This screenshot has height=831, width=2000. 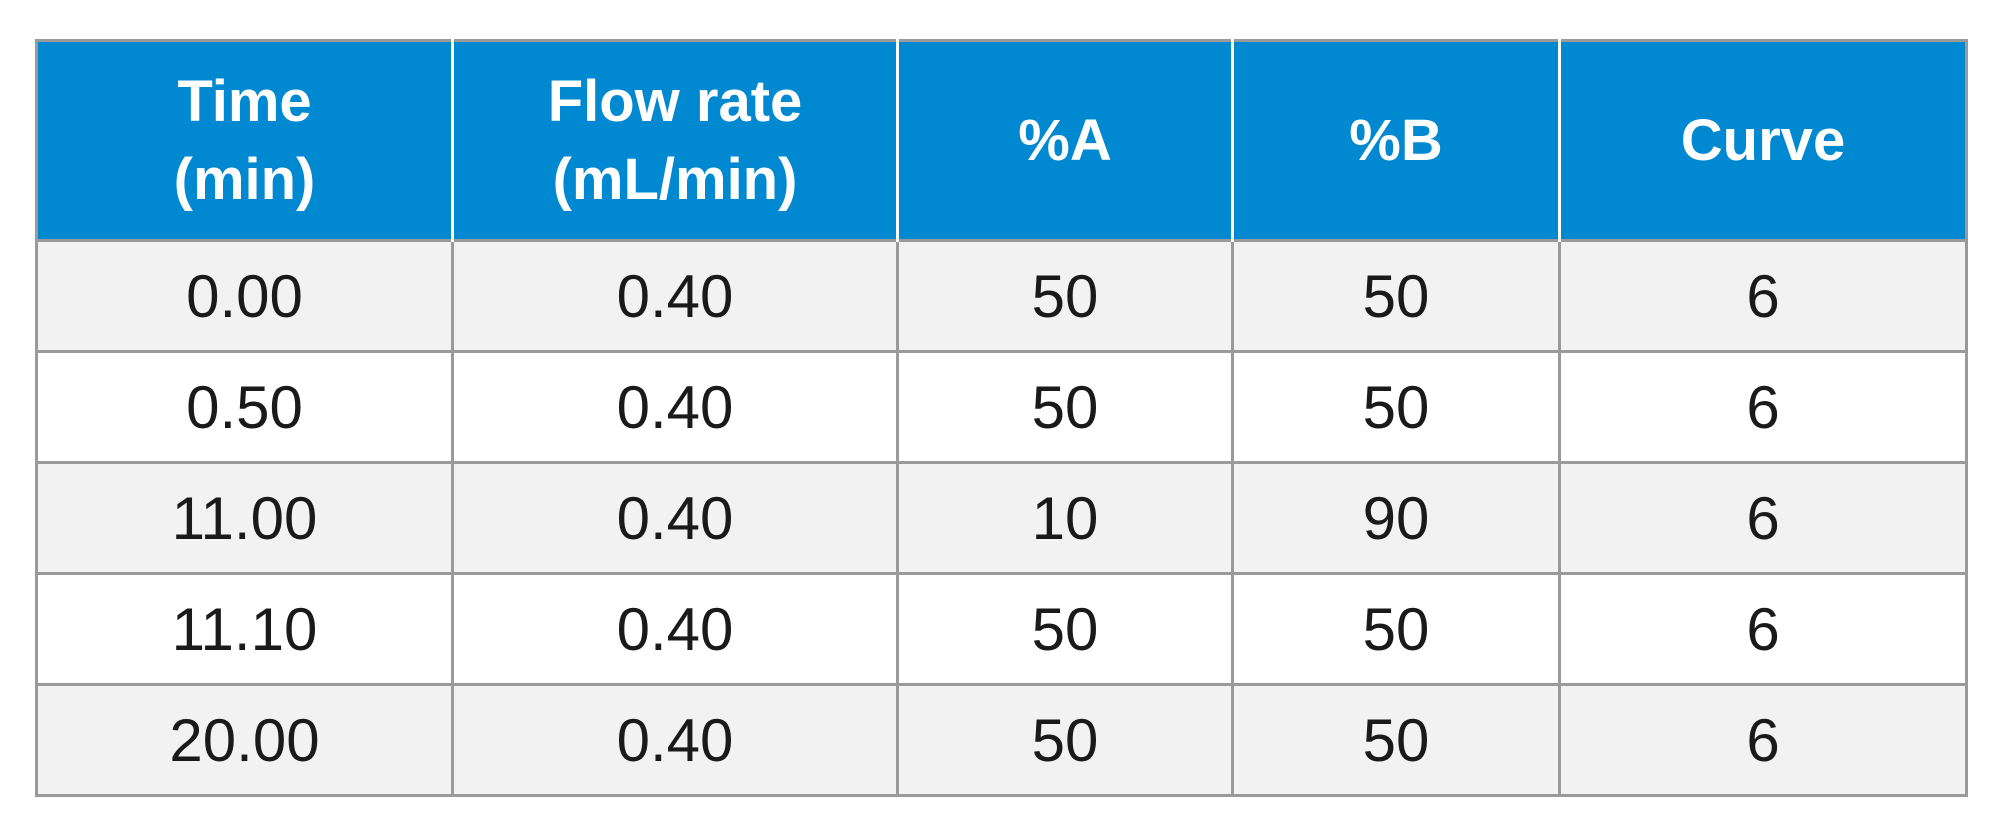 I want to click on table-row: 0.00 0.40 50 50 6, so click(x=1001, y=296).